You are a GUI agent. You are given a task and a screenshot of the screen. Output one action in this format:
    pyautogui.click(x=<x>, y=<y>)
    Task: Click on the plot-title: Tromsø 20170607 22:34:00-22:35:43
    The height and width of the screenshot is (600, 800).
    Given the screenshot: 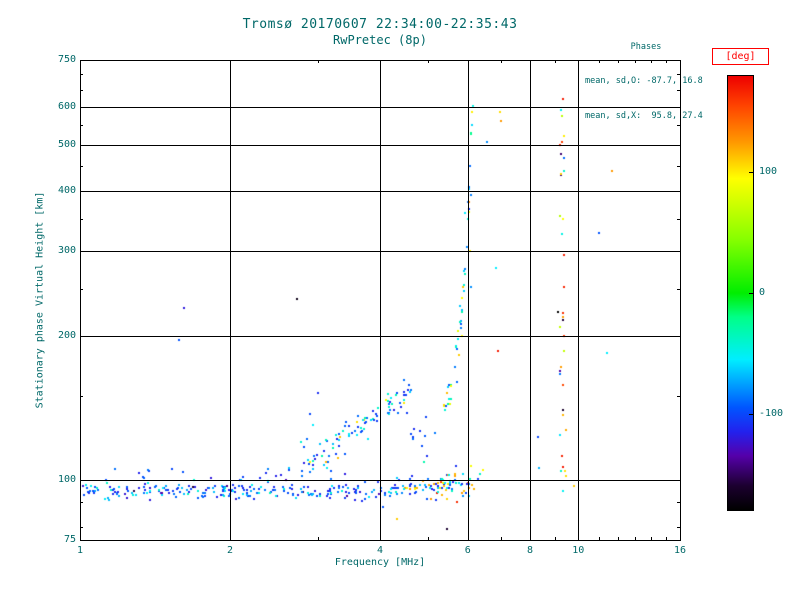 What is the action you would take?
    pyautogui.click(x=380, y=24)
    